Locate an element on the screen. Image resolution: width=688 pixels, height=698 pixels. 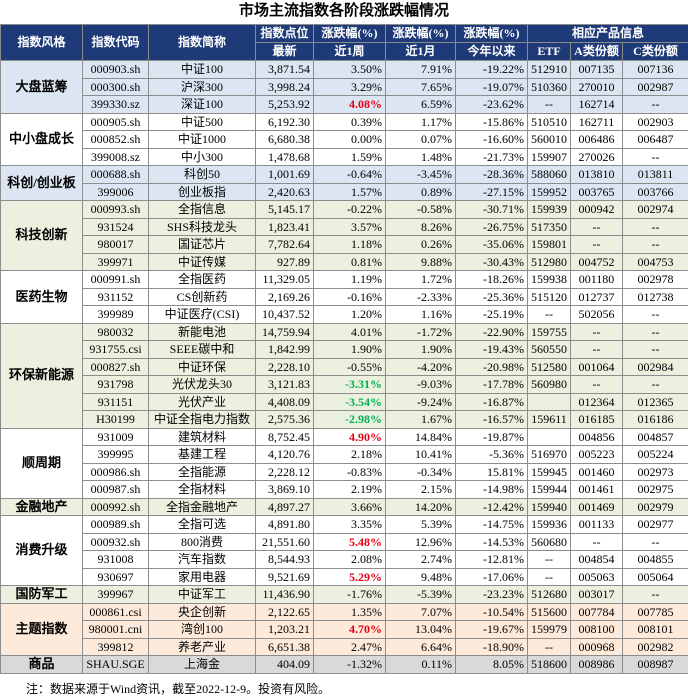
table-cell: 13.04% is located at coordinates (420, 629).